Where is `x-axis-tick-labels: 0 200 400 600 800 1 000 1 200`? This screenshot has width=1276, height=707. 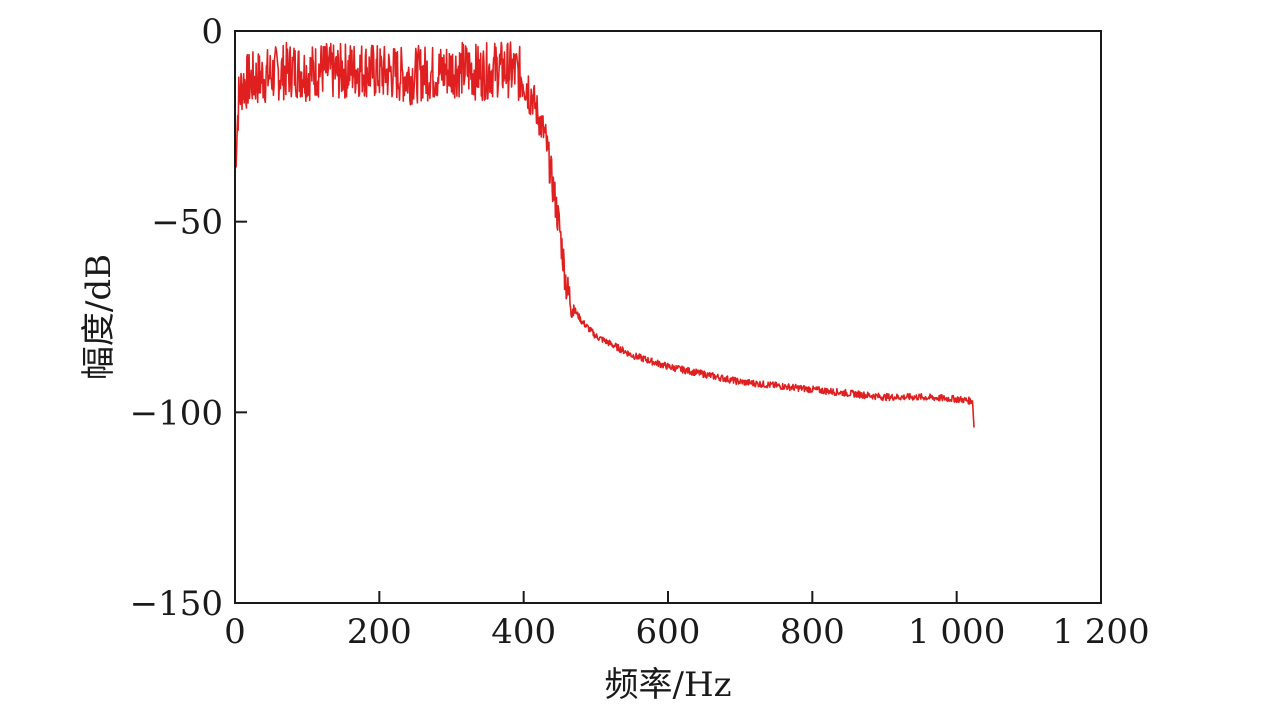
x-axis-tick-labels: 0 200 400 600 800 1 000 1 200 is located at coordinates (686, 632).